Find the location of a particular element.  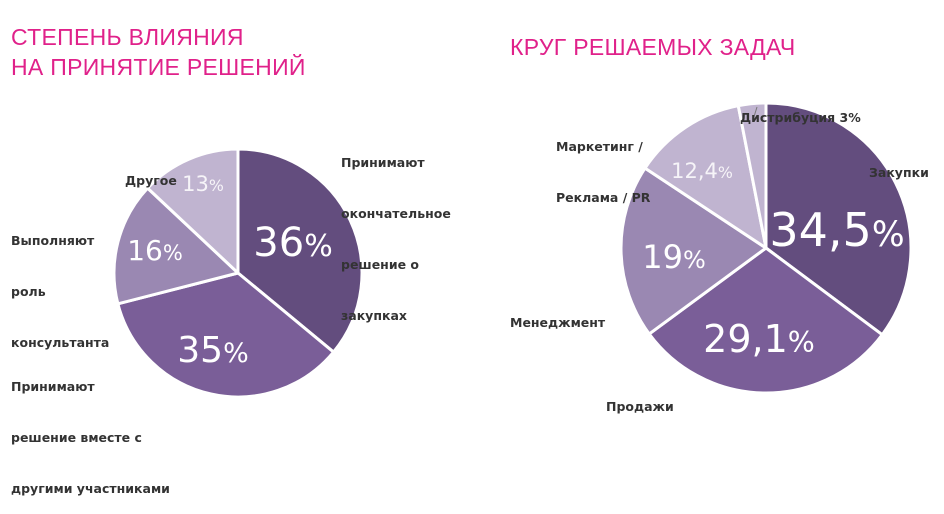

label-line: решение вместе с is located at coordinates (76, 437).